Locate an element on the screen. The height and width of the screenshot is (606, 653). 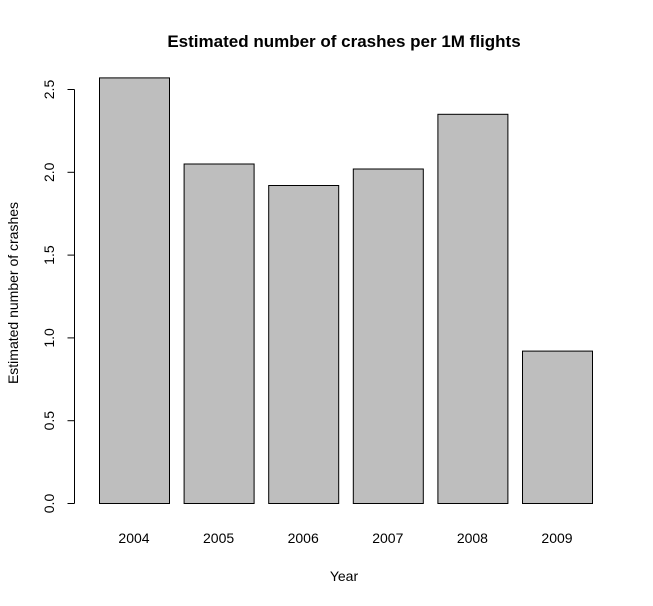
y-tick-label: 2.0 is located at coordinates (49, 172).